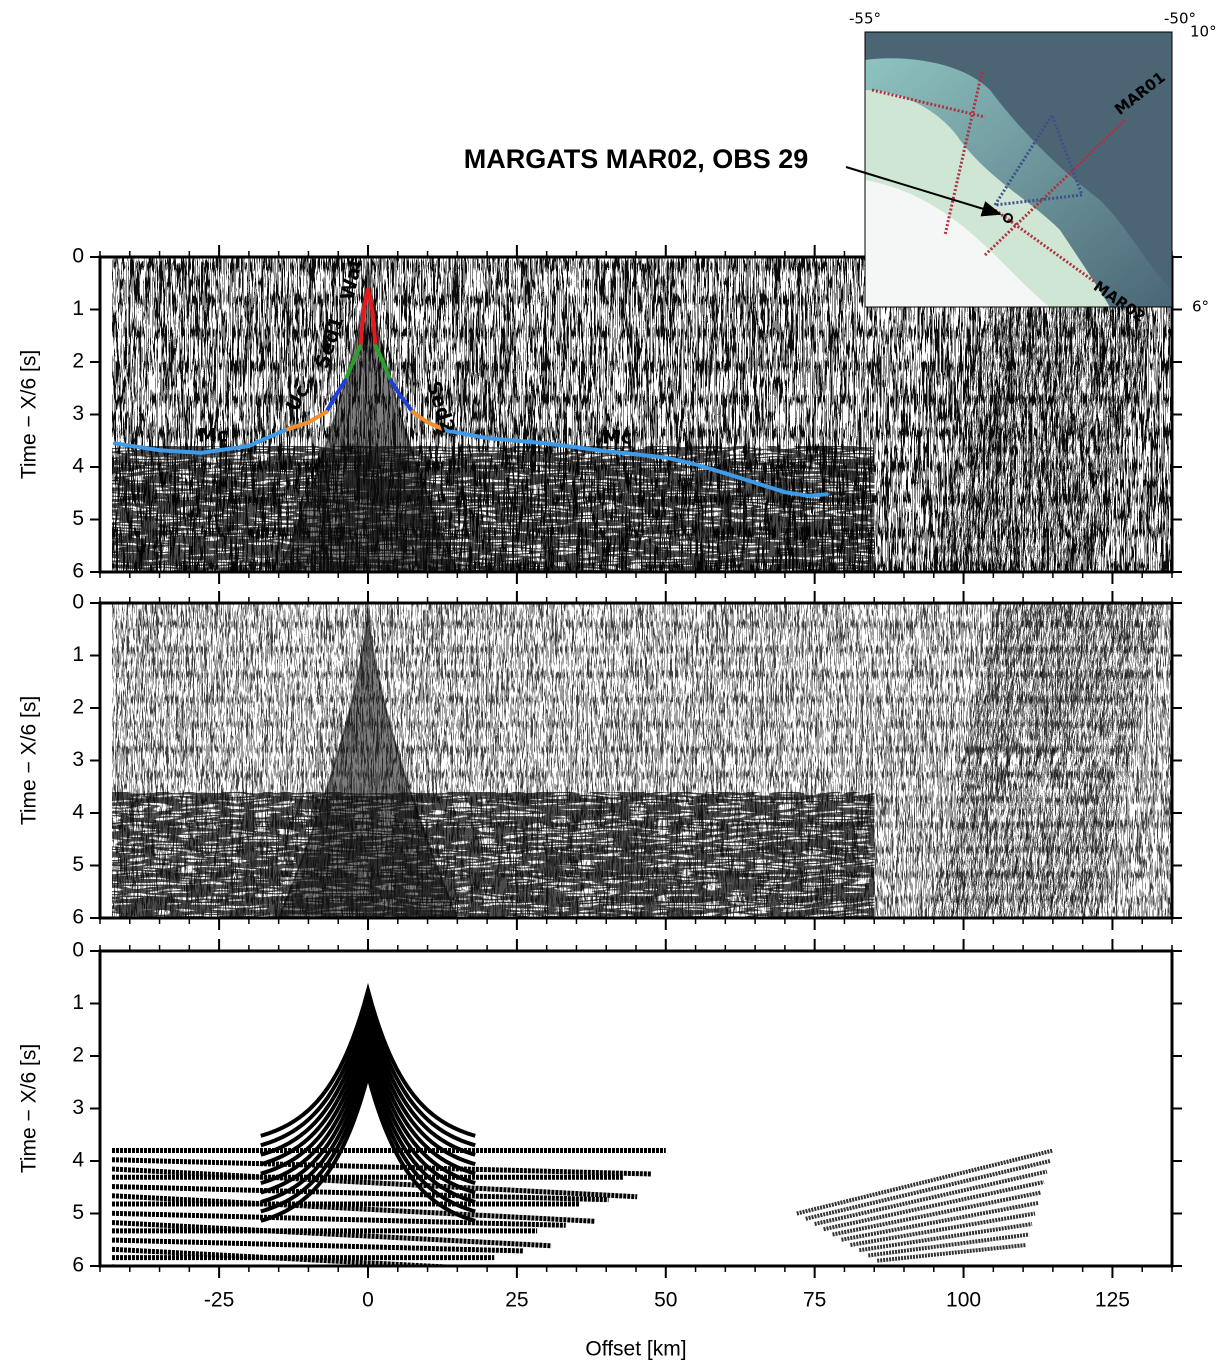 The height and width of the screenshot is (1365, 1223). I want to click on map-lat-label: 6°, so click(1200, 307).